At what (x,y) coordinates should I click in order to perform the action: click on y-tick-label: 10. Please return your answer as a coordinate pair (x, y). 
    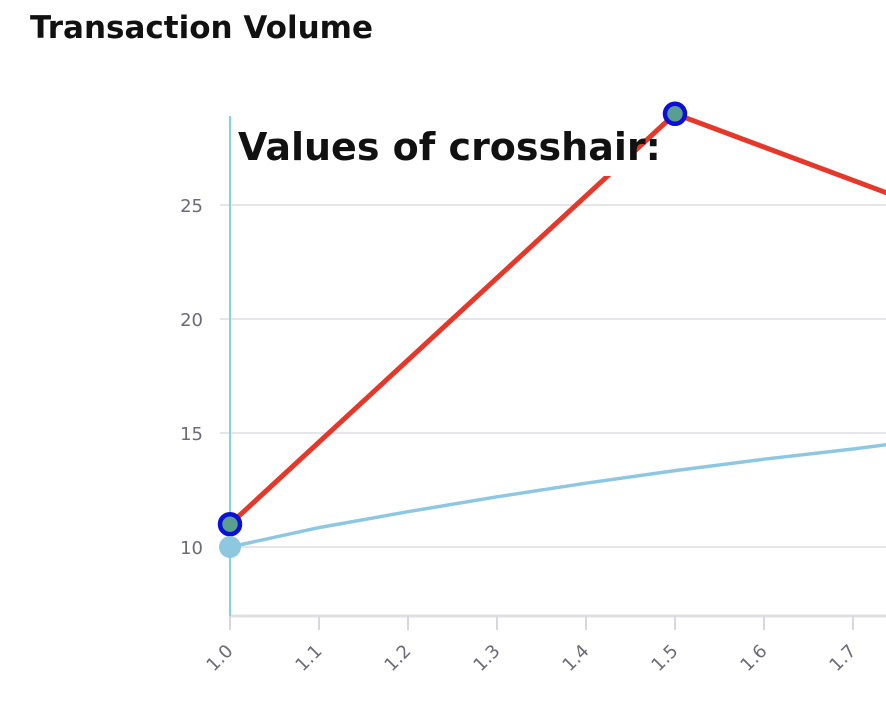
    Looking at the image, I should click on (191, 548).